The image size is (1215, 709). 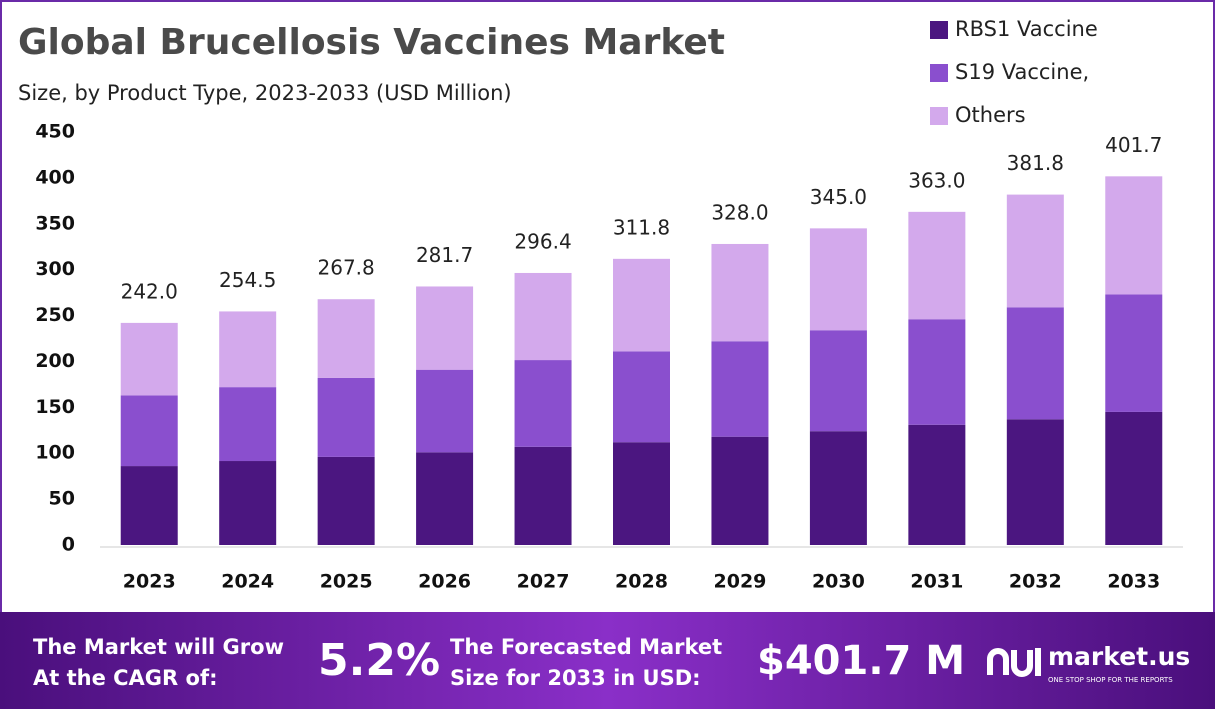 I want to click on y-tick-label: 200, so click(x=55, y=361).